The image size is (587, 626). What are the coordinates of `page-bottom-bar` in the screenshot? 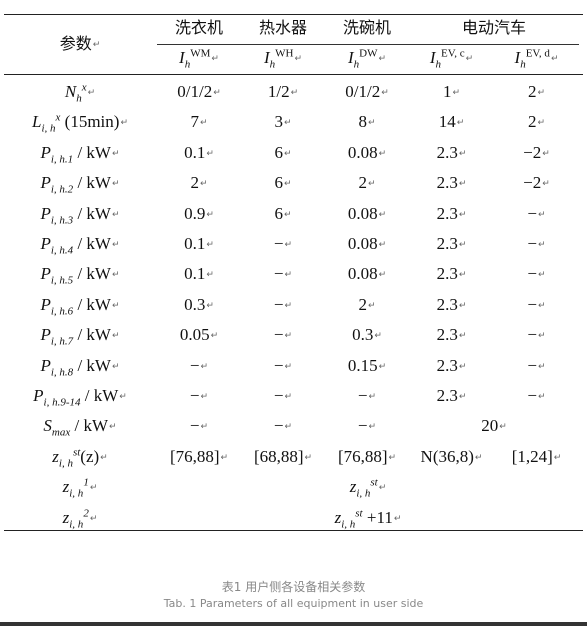 It's located at (293, 624).